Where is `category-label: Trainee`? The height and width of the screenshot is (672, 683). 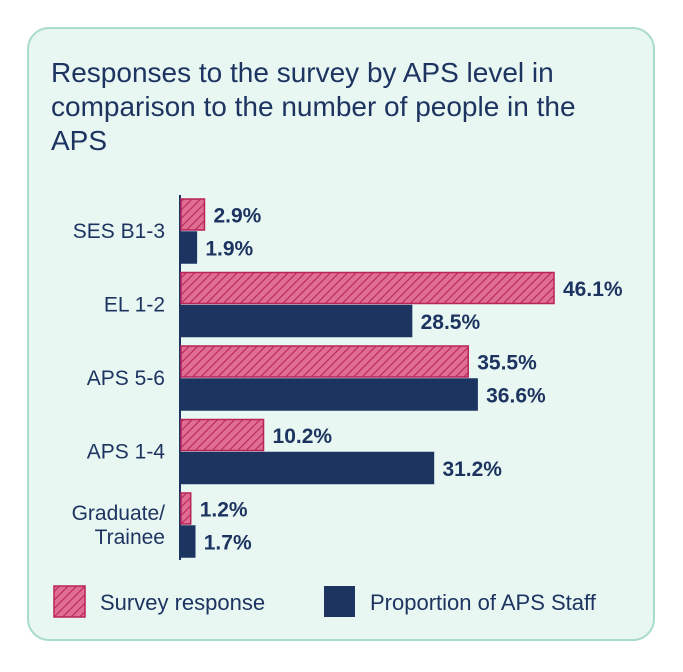 category-label: Trainee is located at coordinates (130, 537).